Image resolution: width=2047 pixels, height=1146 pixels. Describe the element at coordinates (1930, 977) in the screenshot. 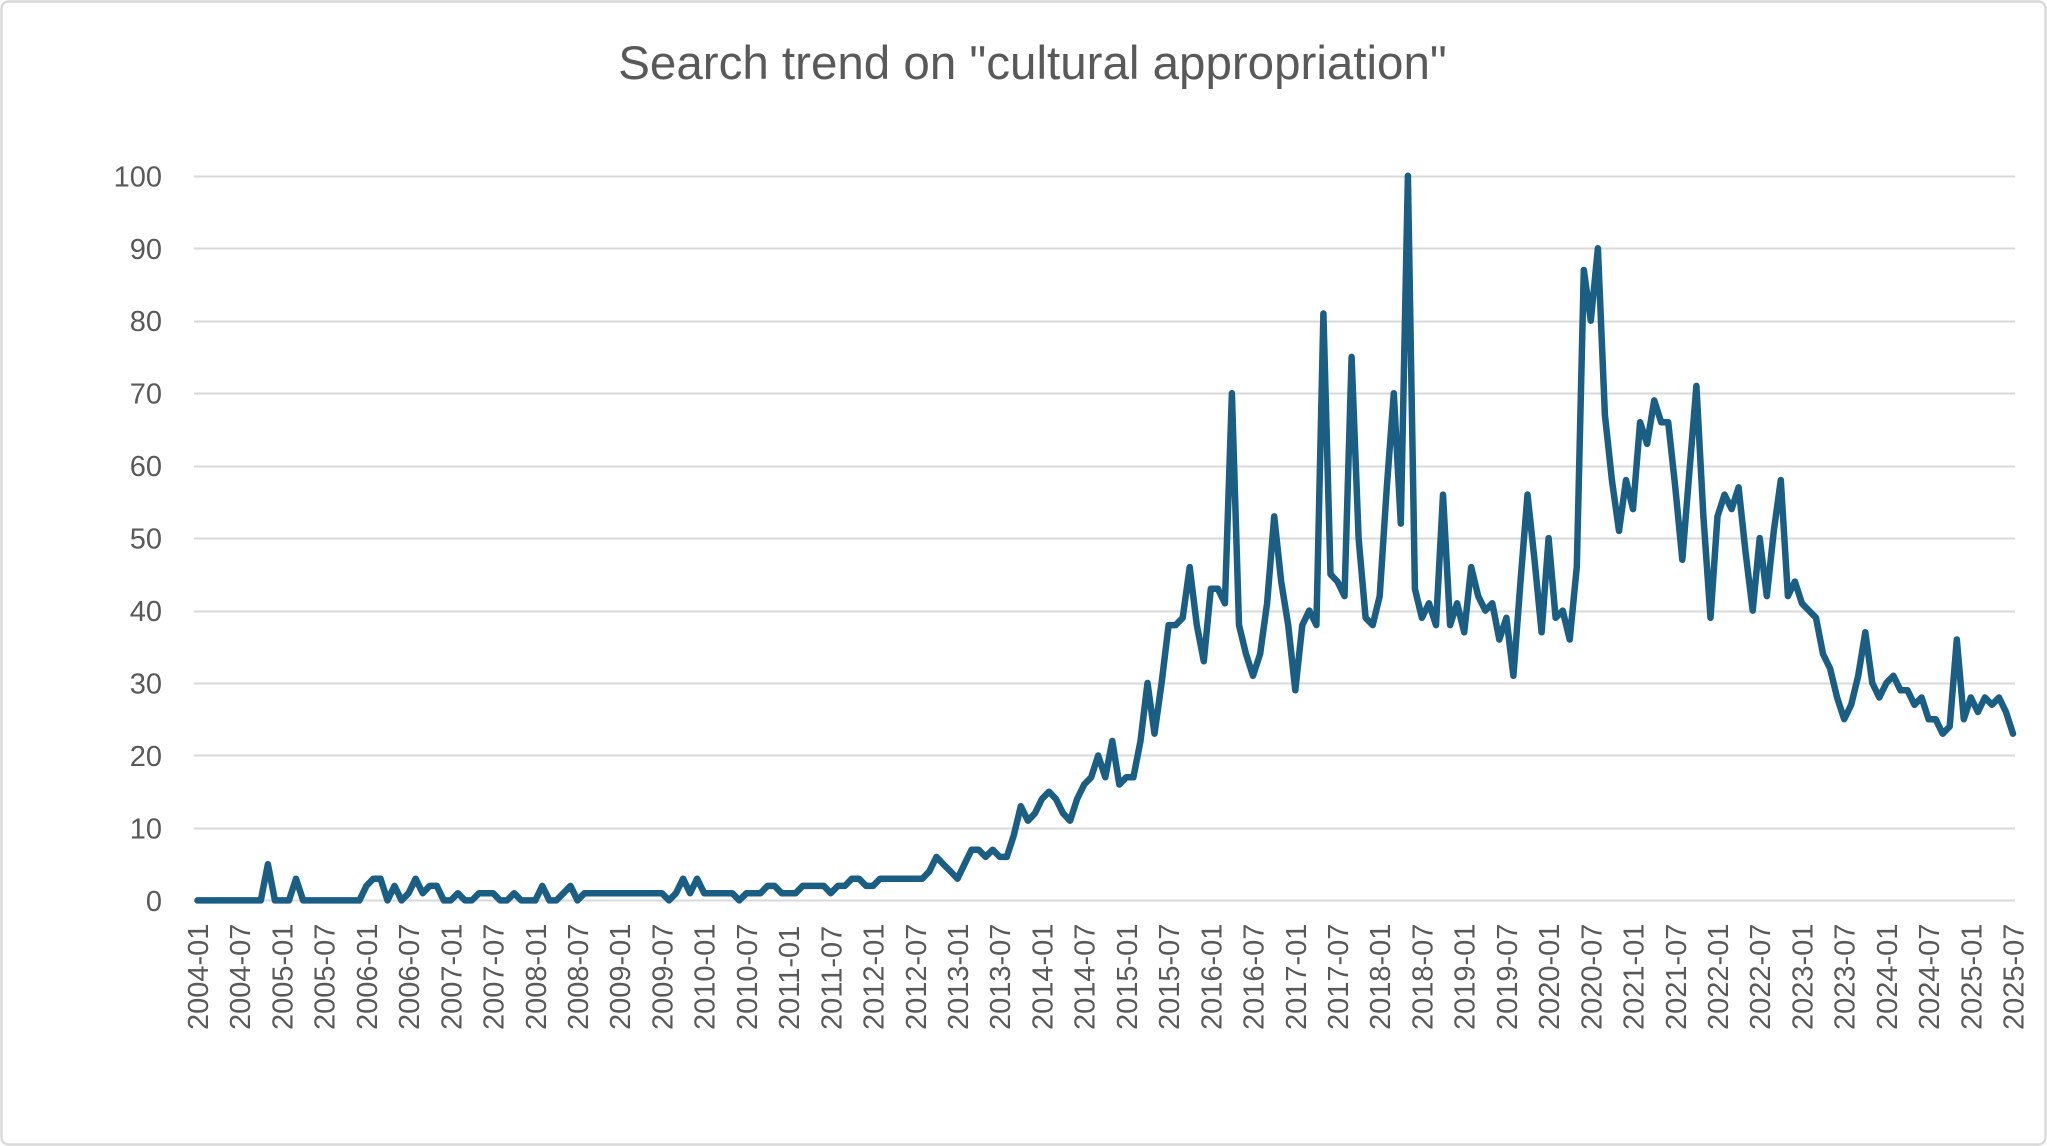

I see `svg-text: 2024-07` at that location.